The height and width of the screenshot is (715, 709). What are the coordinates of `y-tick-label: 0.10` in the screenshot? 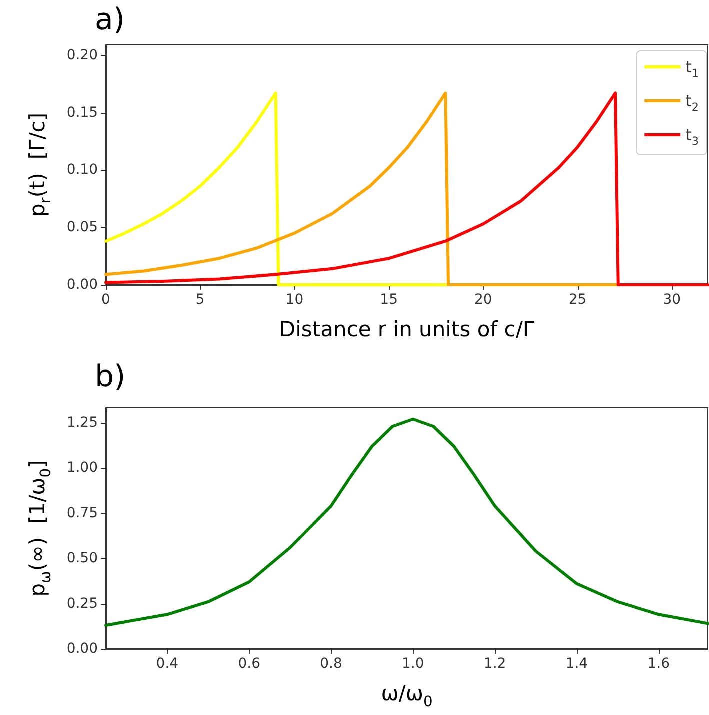 It's located at (82, 170).